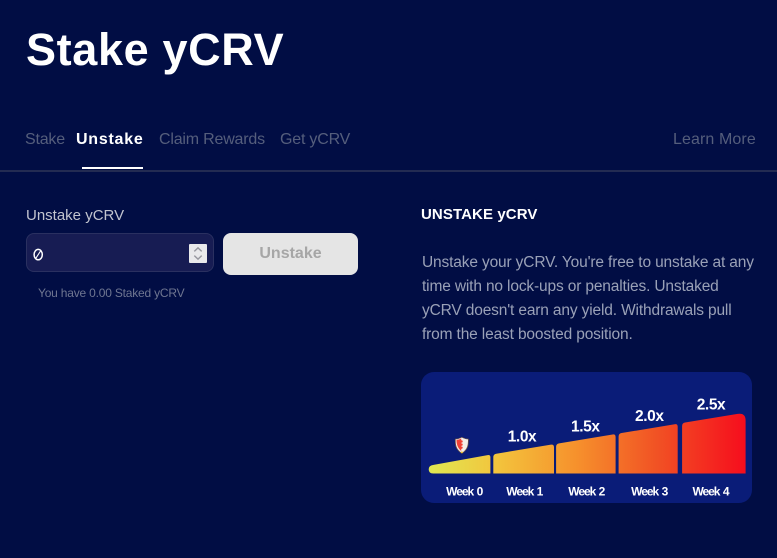 Image resolution: width=777 pixels, height=558 pixels. Describe the element at coordinates (649, 491) in the screenshot. I see `svg-text: Week 3` at that location.